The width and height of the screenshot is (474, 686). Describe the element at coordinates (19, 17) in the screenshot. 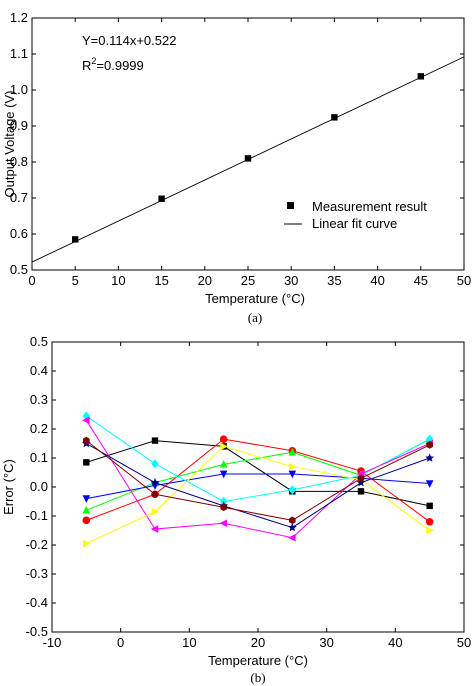

I see `y-tick-label: 1.2` at that location.